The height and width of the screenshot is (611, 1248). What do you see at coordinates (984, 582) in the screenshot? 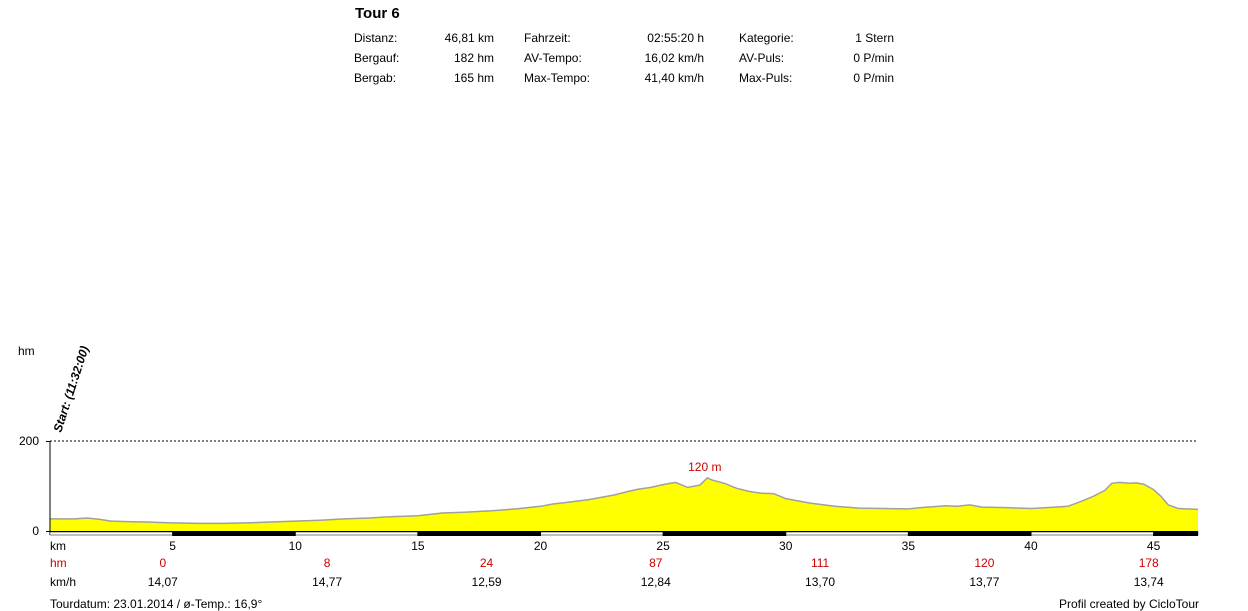
I see `row-value: 13,77` at bounding box center [984, 582].